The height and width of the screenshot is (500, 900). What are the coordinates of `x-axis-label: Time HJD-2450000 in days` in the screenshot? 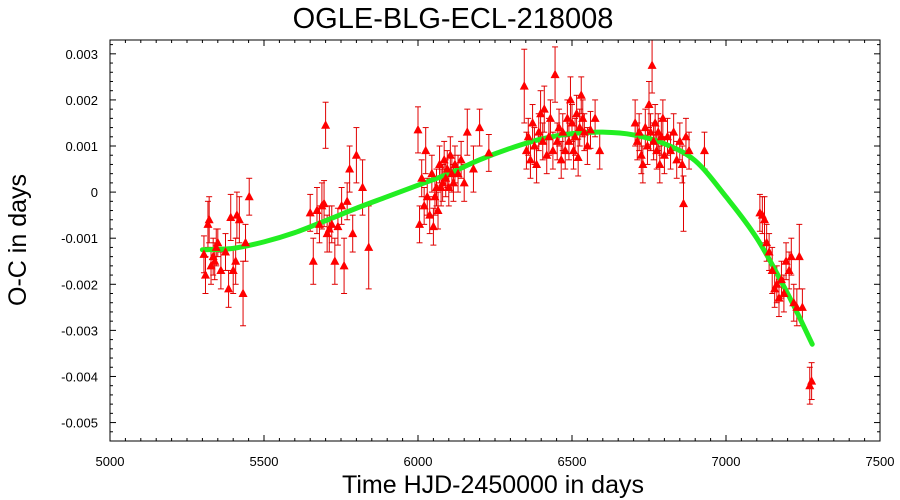 It's located at (493, 485).